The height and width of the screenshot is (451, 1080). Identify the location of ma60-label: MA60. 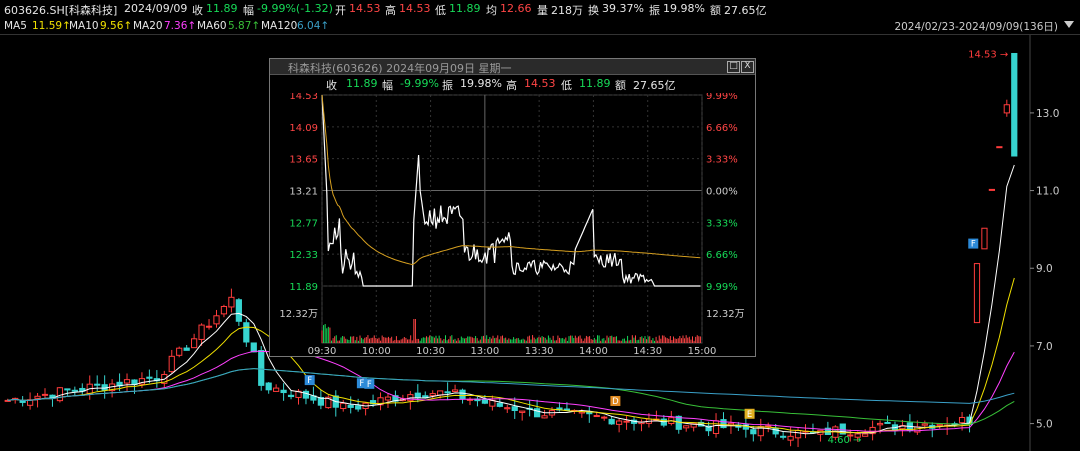
(212, 26).